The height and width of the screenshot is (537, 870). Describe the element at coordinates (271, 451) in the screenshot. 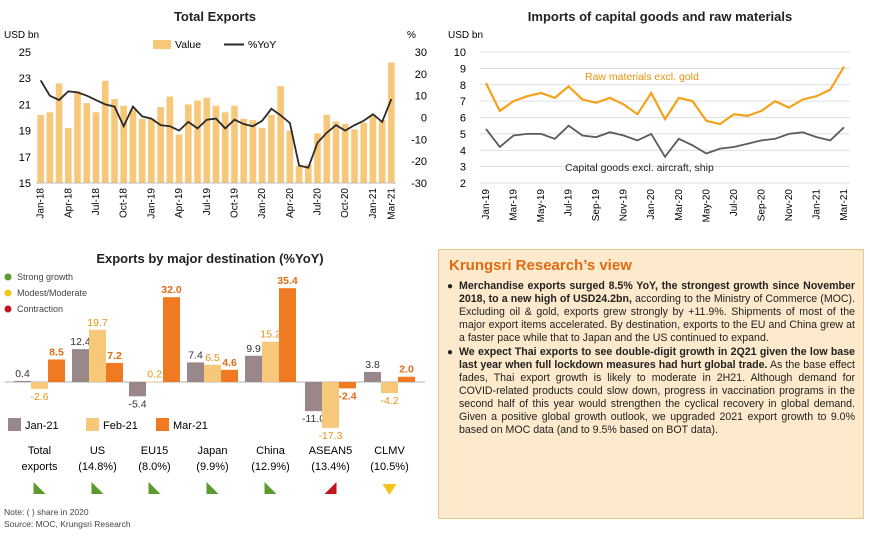

I see `destination-name: China` at that location.